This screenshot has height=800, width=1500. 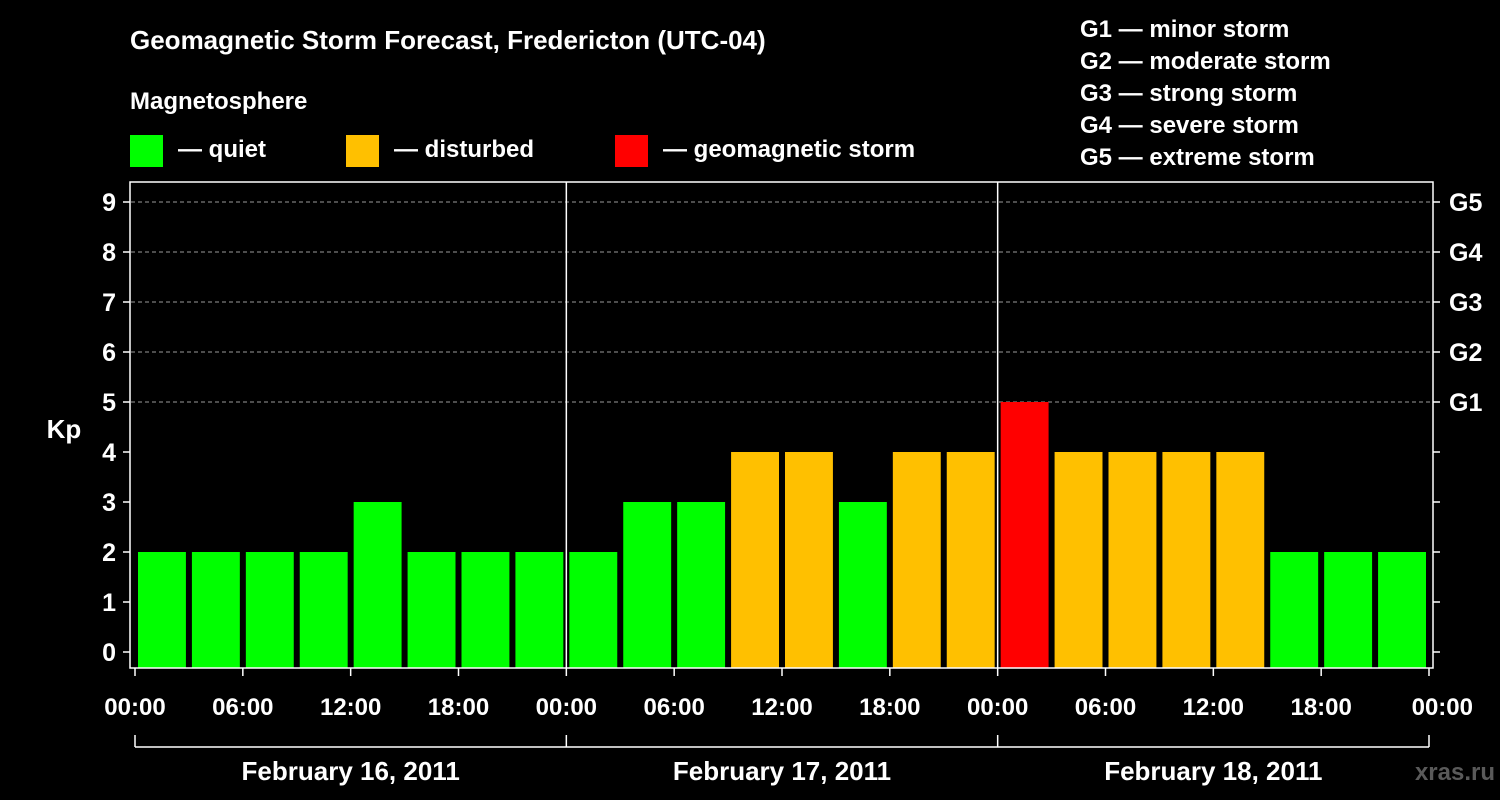 What do you see at coordinates (1197, 157) in the screenshot?
I see `storm-scale-g5: G5 — extreme storm` at bounding box center [1197, 157].